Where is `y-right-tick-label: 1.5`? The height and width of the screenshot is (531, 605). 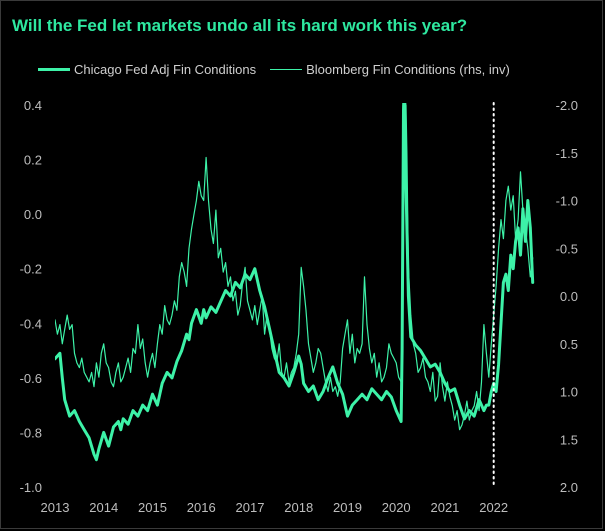 y-right-tick-label: 1.5 is located at coordinates (569, 439).